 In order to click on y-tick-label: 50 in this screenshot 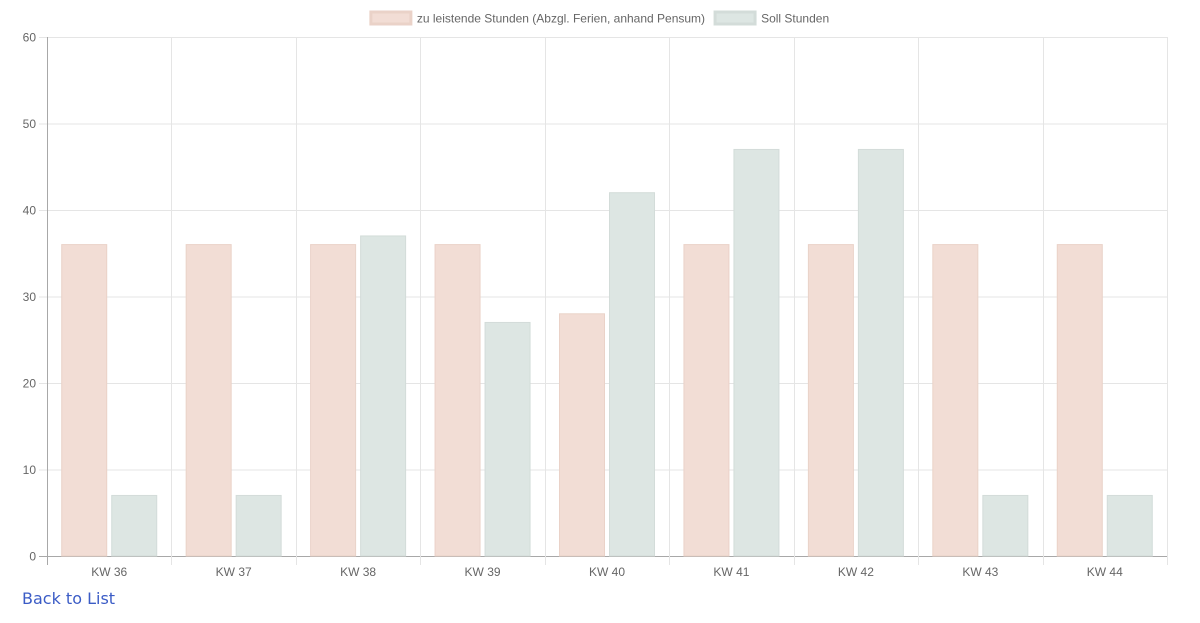, I will do `click(30, 124)`.